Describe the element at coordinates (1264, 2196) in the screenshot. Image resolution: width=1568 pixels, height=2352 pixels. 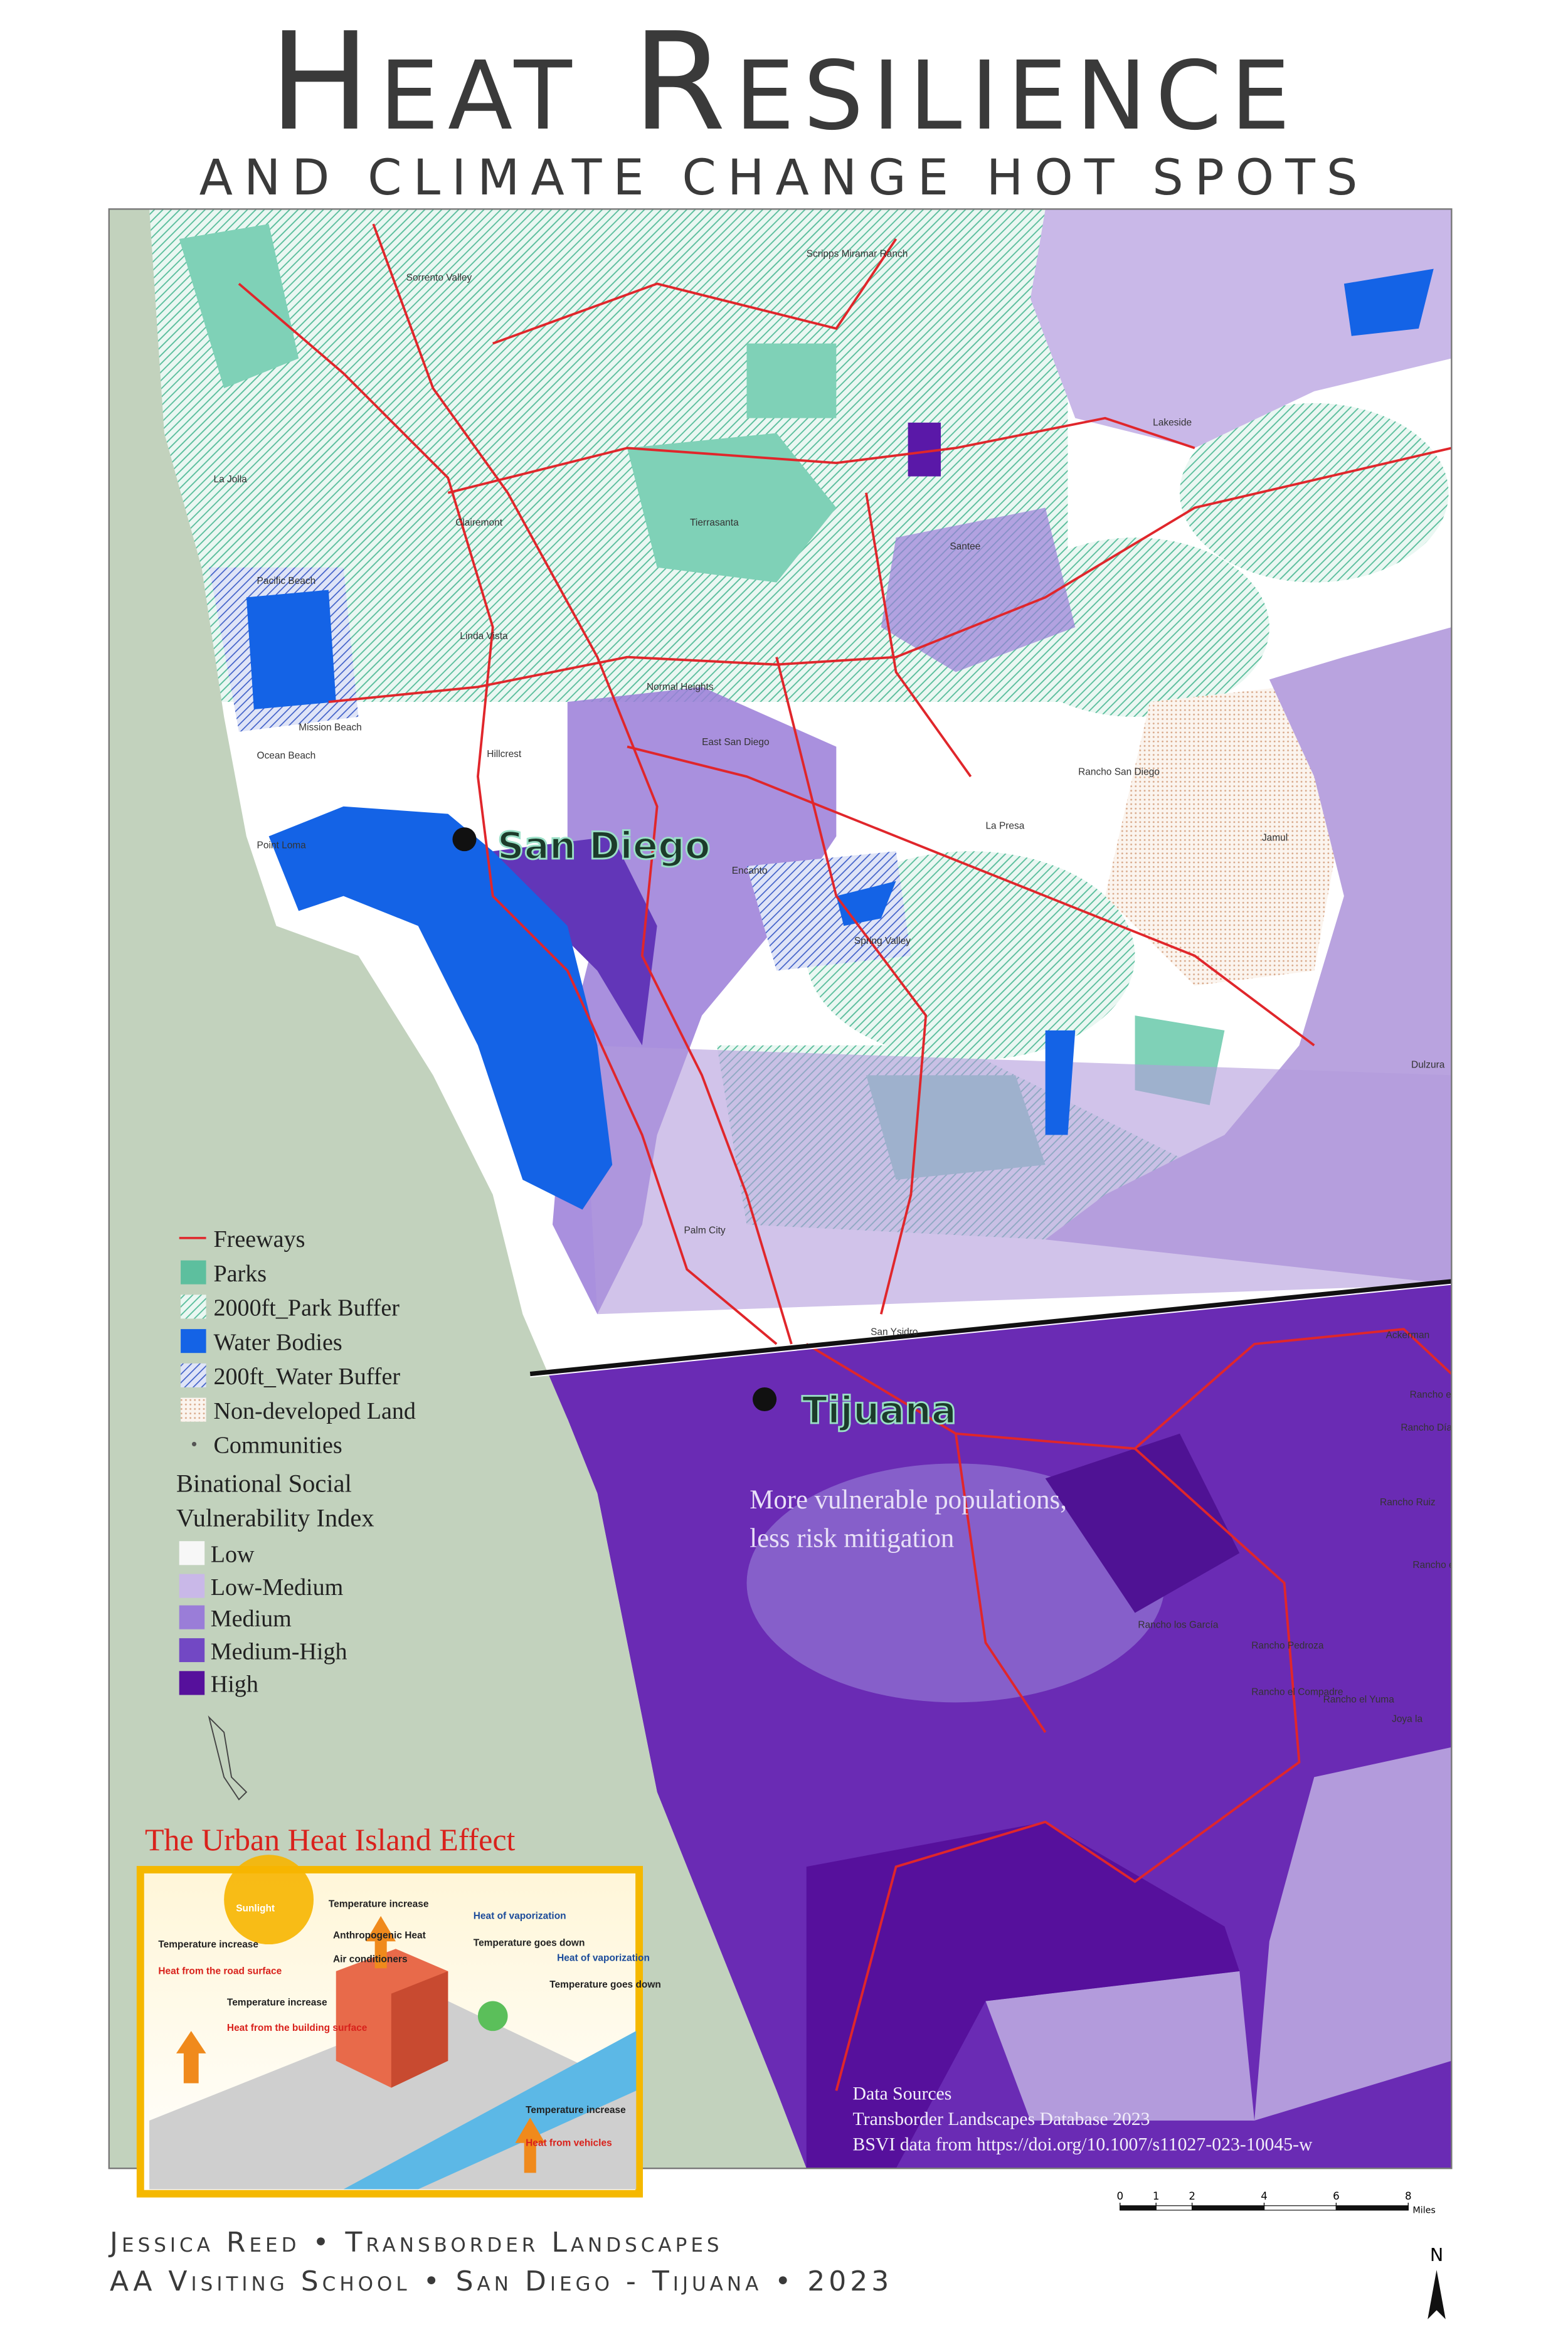
I see `scale-tick-label: 4` at that location.